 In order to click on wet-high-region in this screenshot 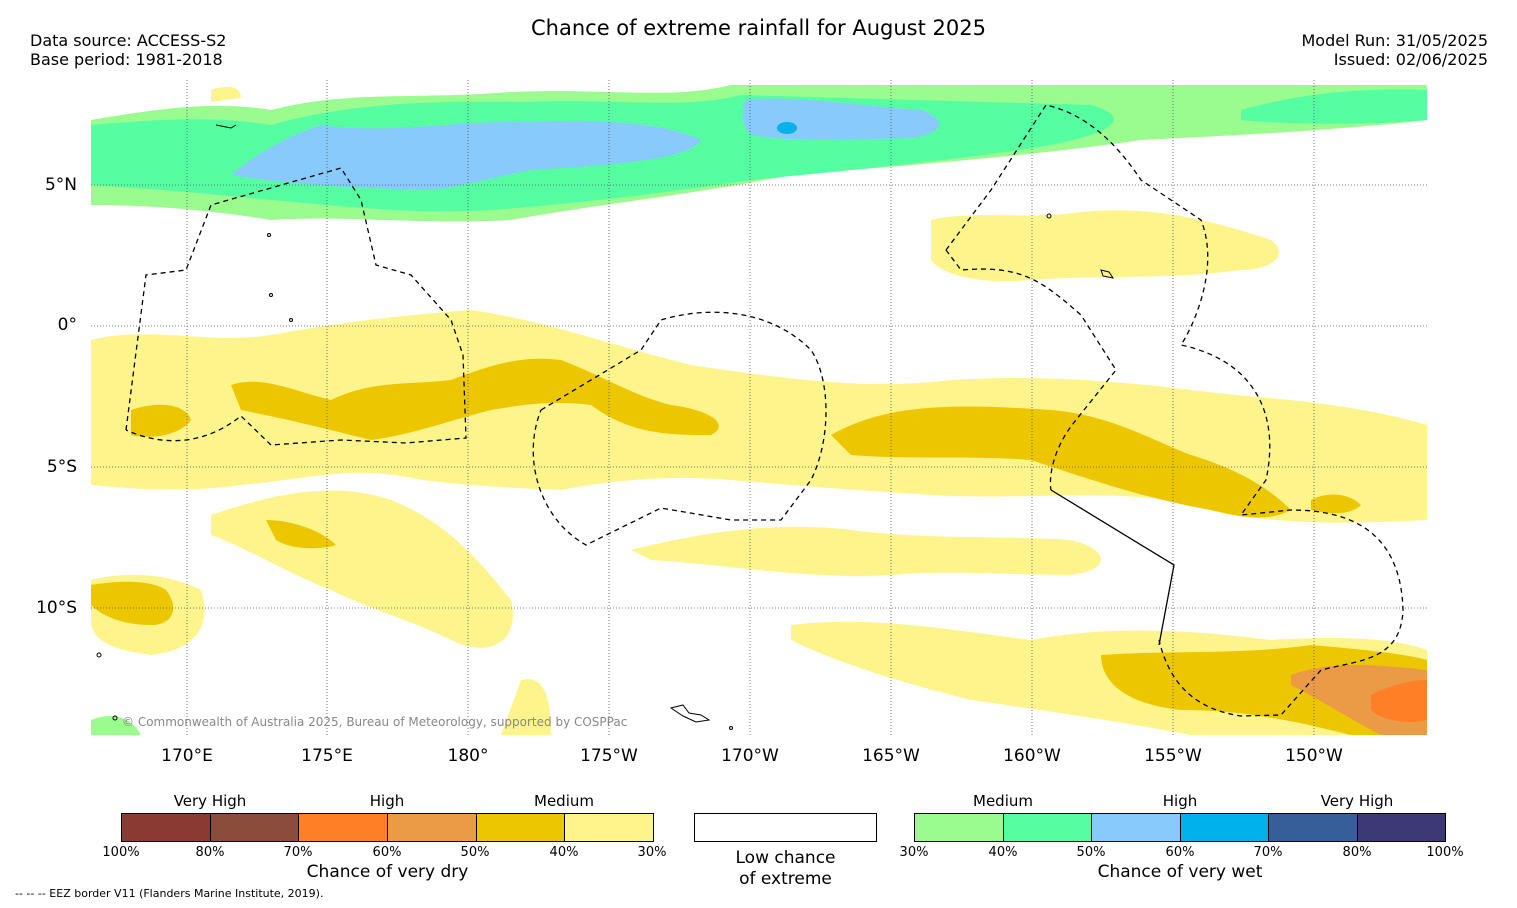, I will do `click(466, 155)`.